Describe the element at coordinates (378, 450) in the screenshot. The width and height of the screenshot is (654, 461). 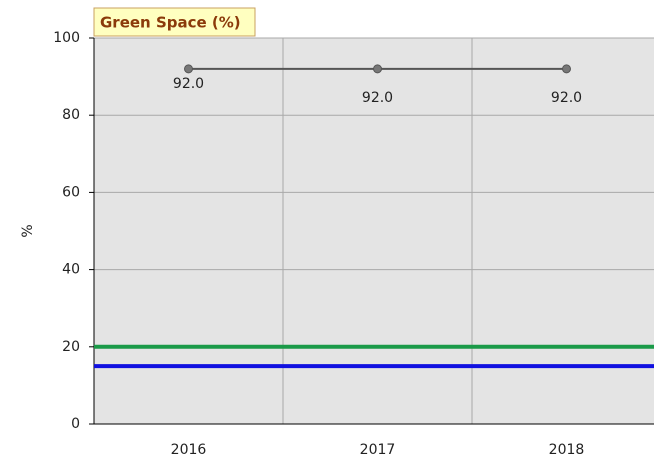
I see `x-tick-label: 2017` at that location.